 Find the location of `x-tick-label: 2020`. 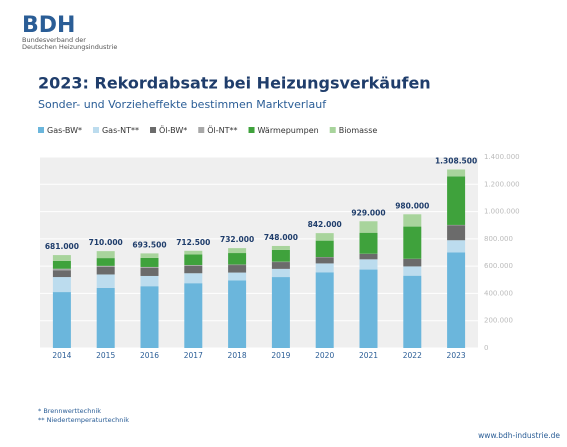

x-tick-label: 2020 is located at coordinates (324, 355).